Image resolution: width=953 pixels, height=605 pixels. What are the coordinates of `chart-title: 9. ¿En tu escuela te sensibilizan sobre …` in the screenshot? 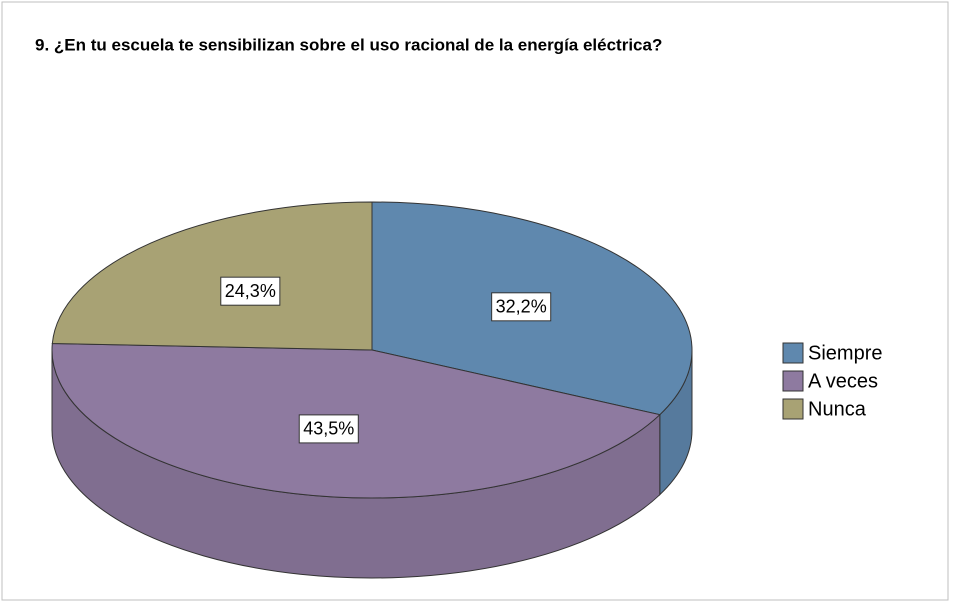 It's located at (348, 44).